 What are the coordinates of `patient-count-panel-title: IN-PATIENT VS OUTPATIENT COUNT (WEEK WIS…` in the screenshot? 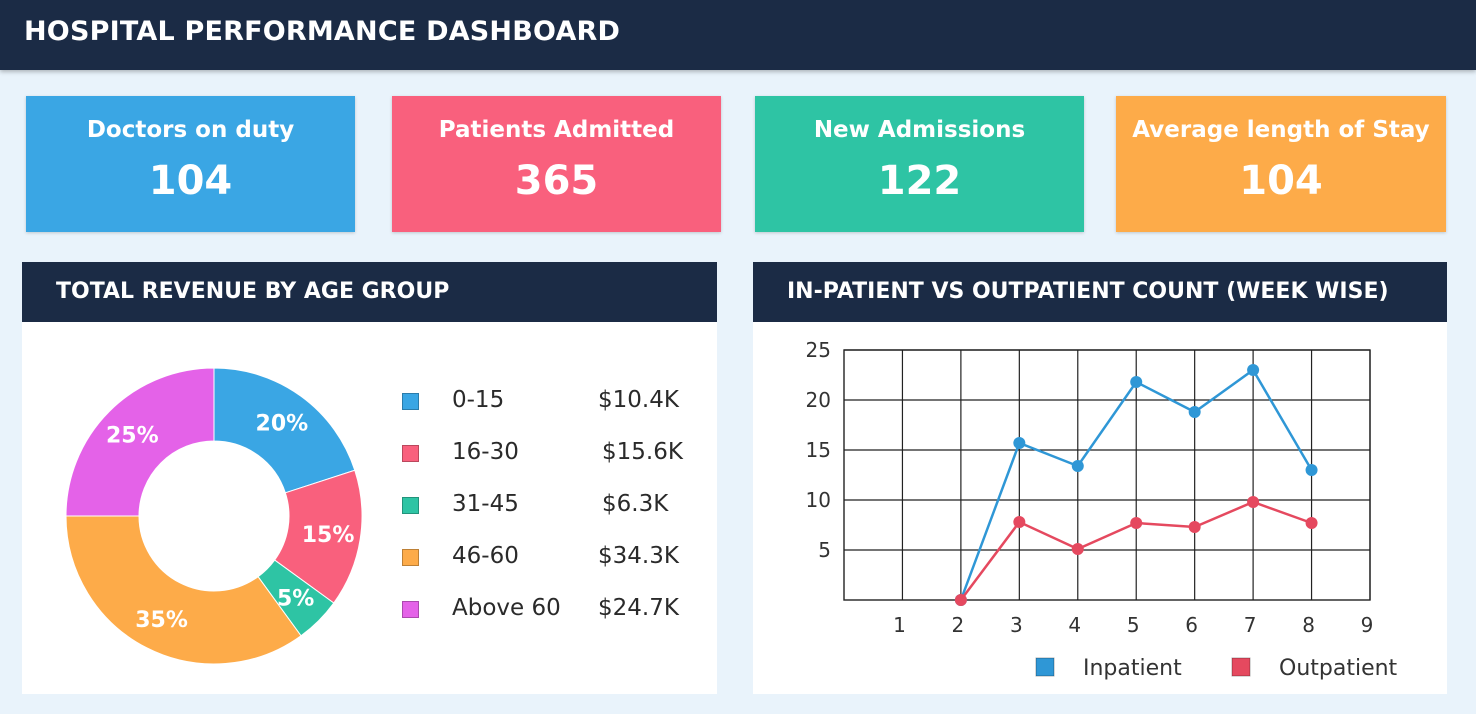 It's located at (1088, 291).